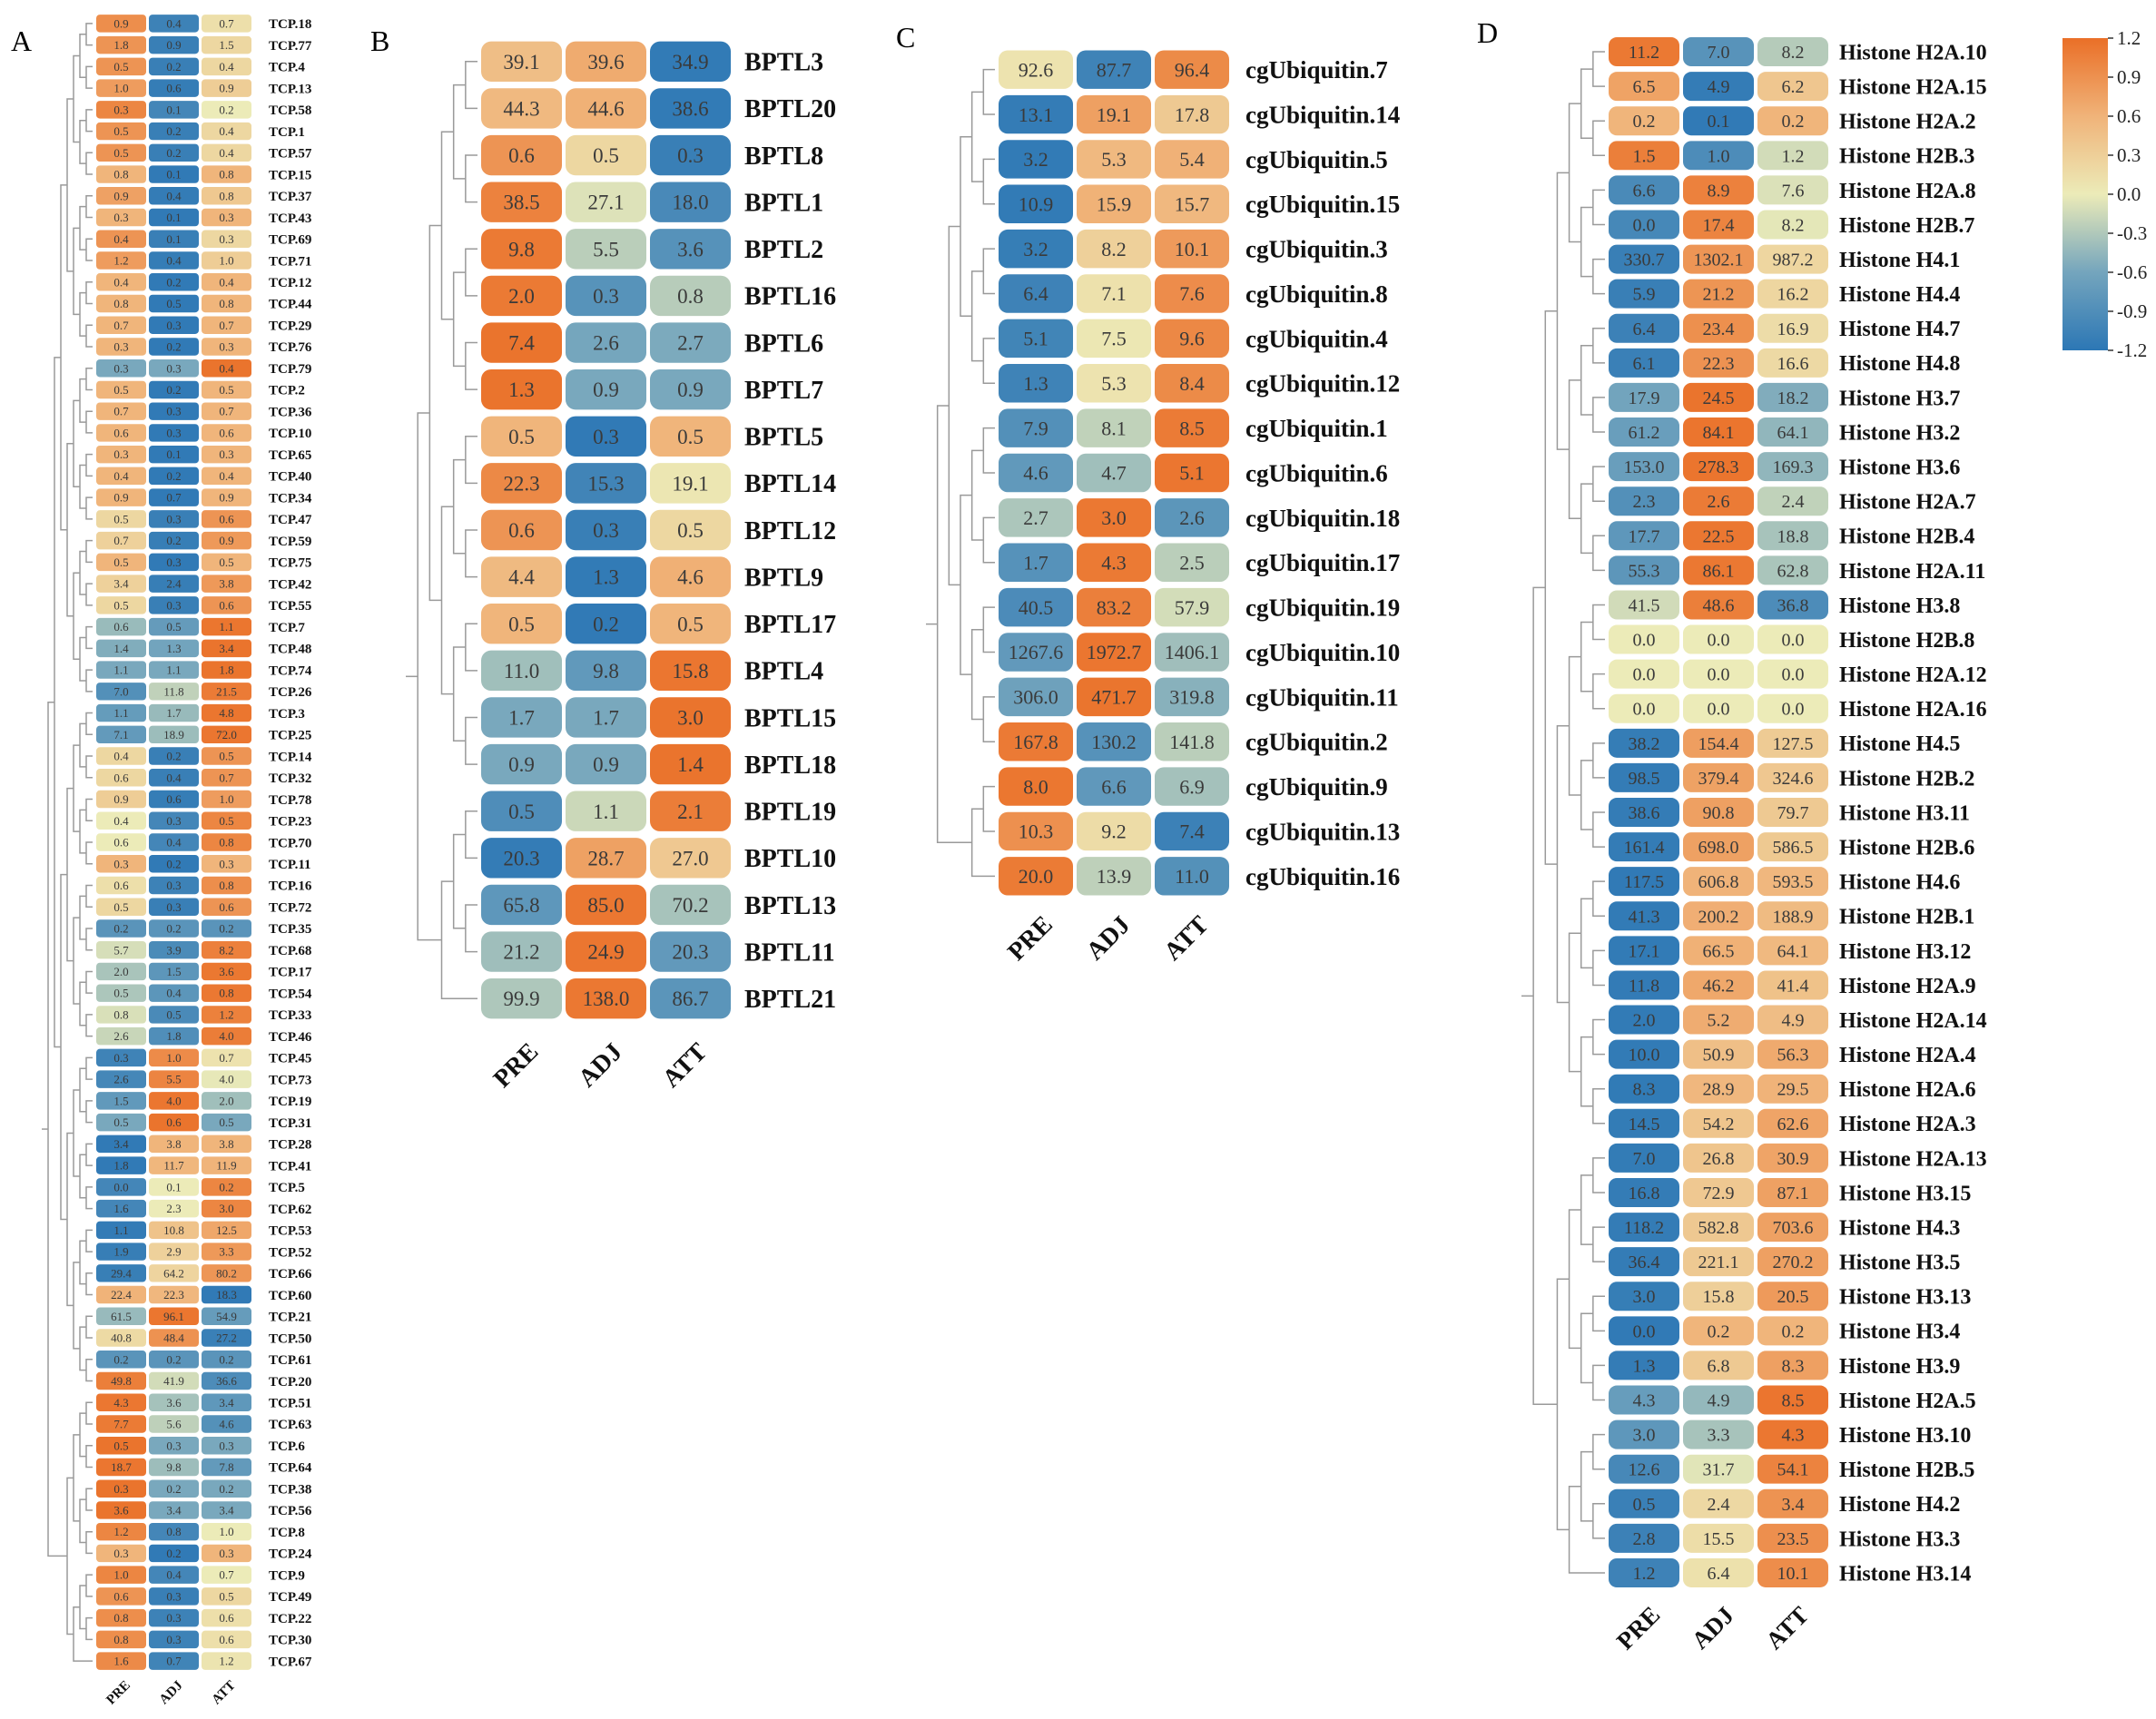 Image resolution: width=2156 pixels, height=1719 pixels. I want to click on row-label: BPTL16, so click(790, 297).